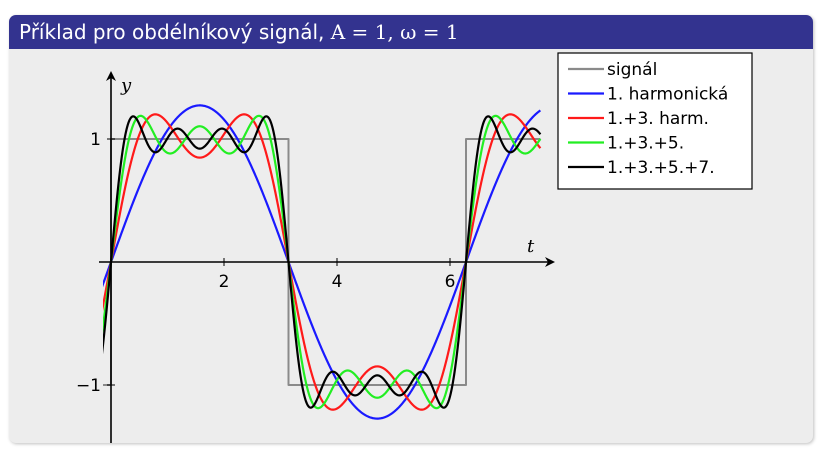 The width and height of the screenshot is (829, 462). I want to click on title-text: Příklad pro obdélníkový signál,, so click(175, 32).